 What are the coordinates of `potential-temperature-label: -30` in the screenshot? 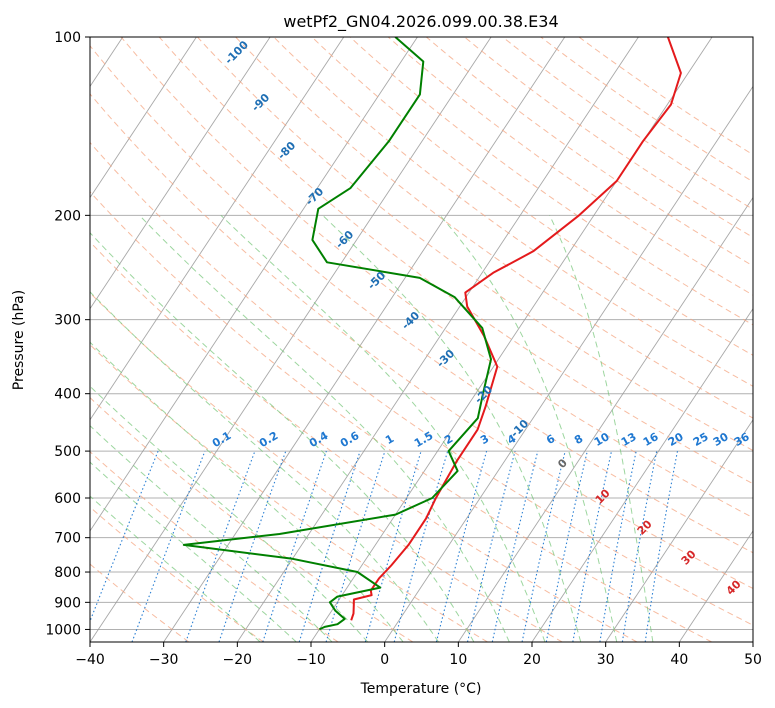 It's located at (445, 358).